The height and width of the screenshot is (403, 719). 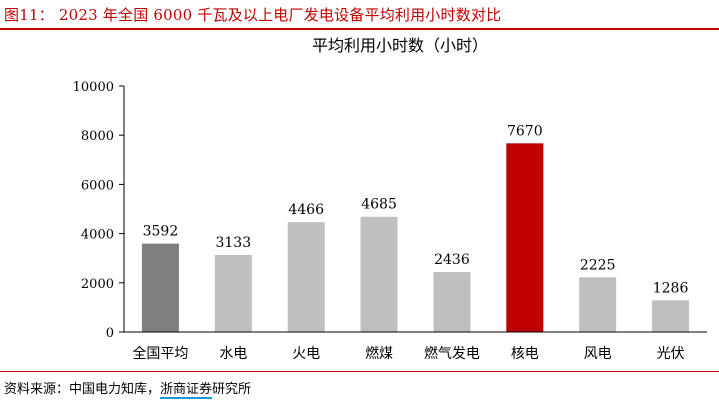 I want to click on data-label: 3133, so click(x=233, y=243).